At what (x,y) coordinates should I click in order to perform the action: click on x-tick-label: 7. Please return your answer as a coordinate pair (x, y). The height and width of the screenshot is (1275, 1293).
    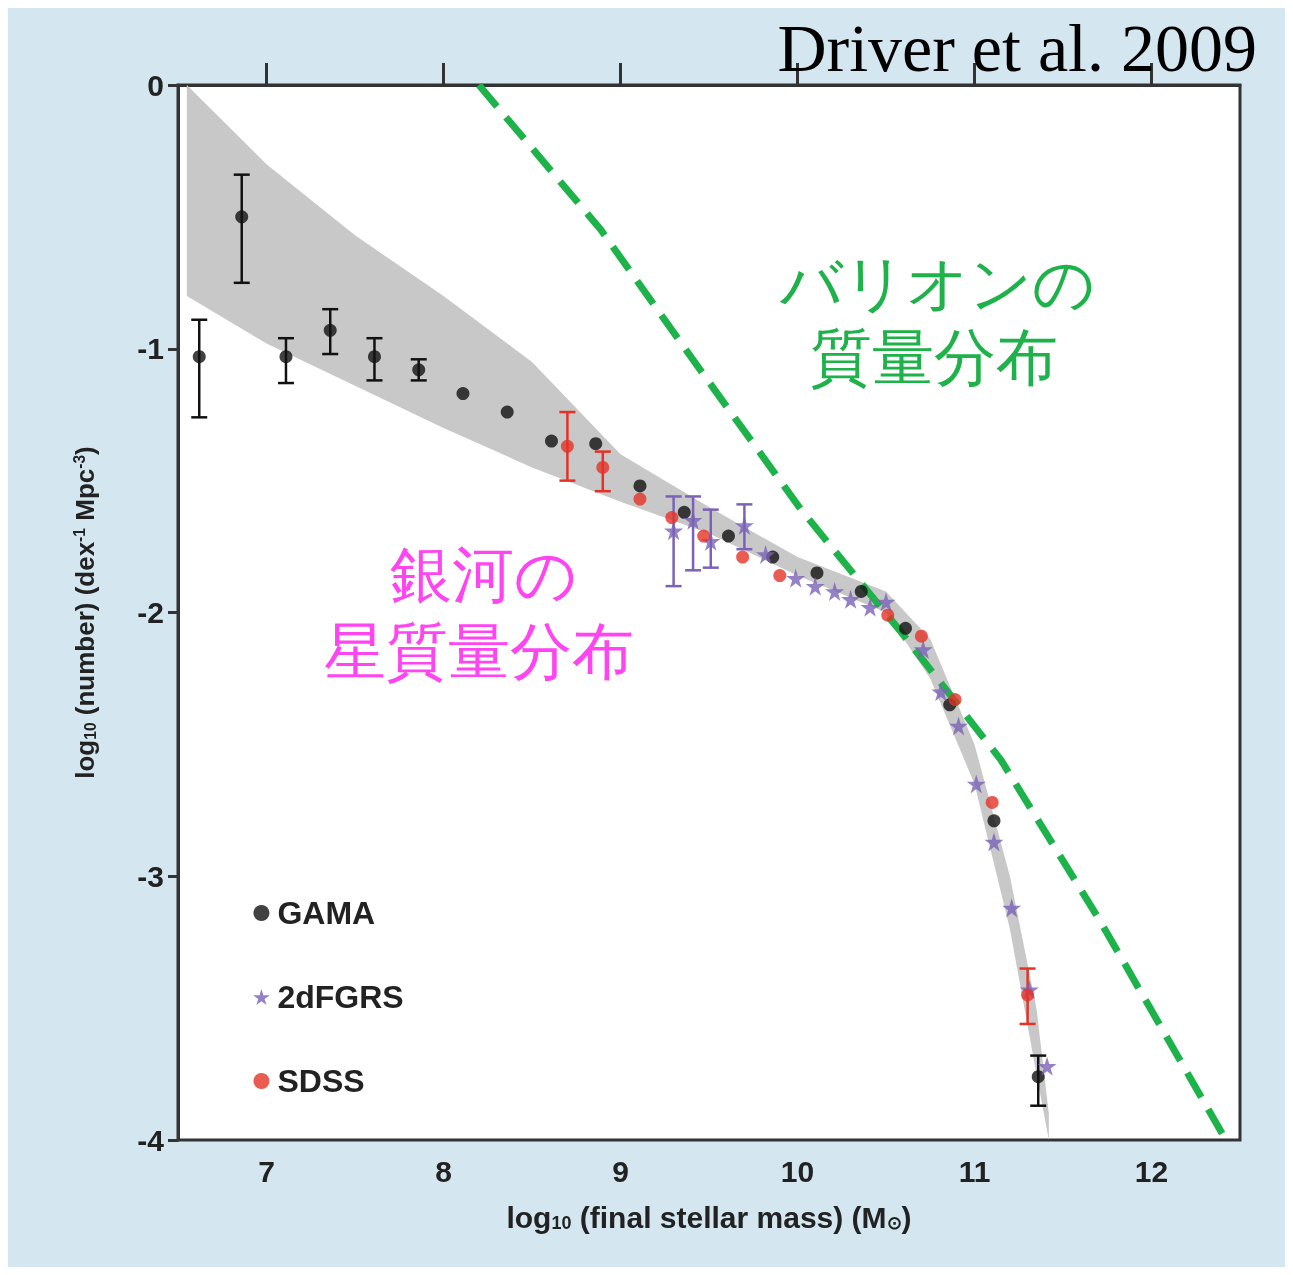
    Looking at the image, I should click on (266, 1171).